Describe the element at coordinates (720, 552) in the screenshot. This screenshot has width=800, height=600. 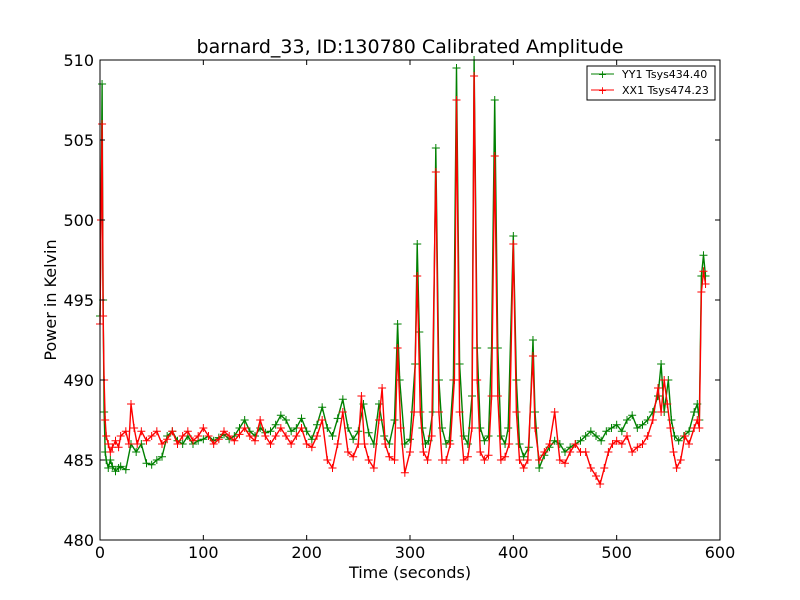
I see `x-tick-label: 600` at that location.